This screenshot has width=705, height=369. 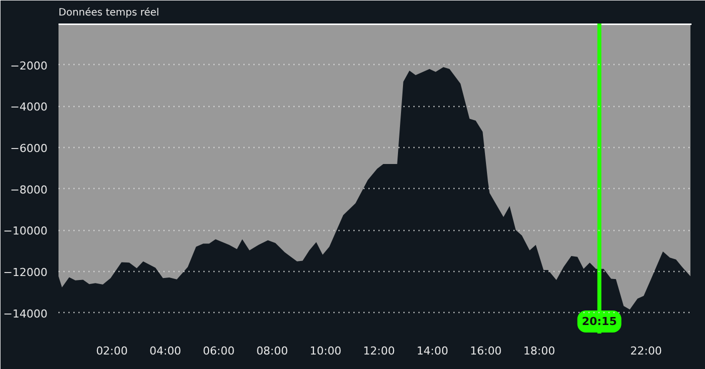 What do you see at coordinates (25, 231) in the screenshot?
I see `y-tick-label: −10000` at bounding box center [25, 231].